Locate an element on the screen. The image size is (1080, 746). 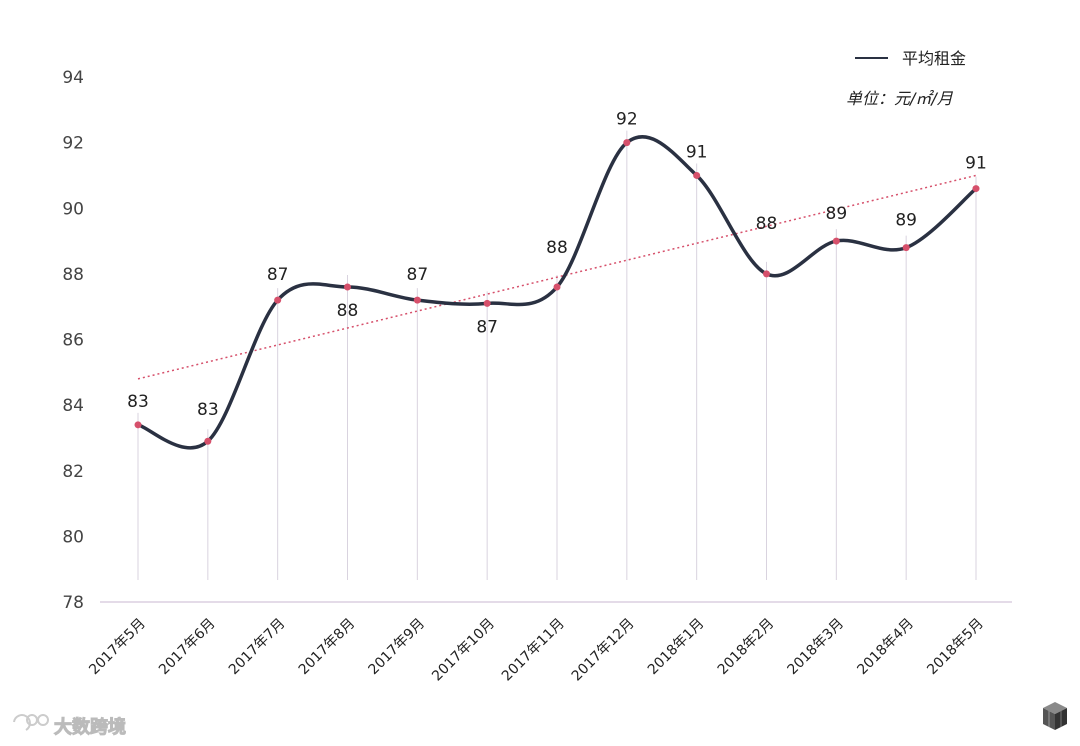
legend-label: 平均租金 is located at coordinates (934, 58).